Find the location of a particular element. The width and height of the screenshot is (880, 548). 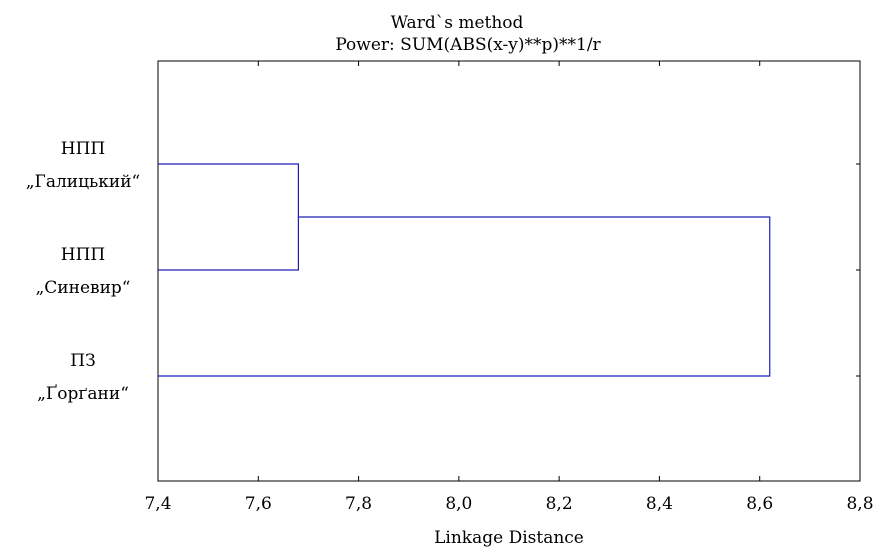

x-axis-label: Linkage Distance is located at coordinates (509, 538).